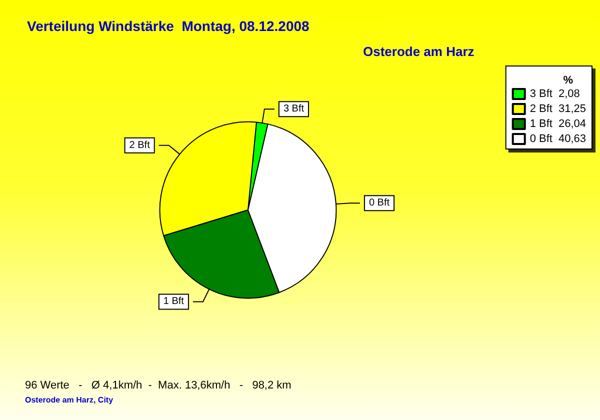 This screenshot has width=600, height=420. I want to click on legend-label: 2 Bft, so click(541, 109).